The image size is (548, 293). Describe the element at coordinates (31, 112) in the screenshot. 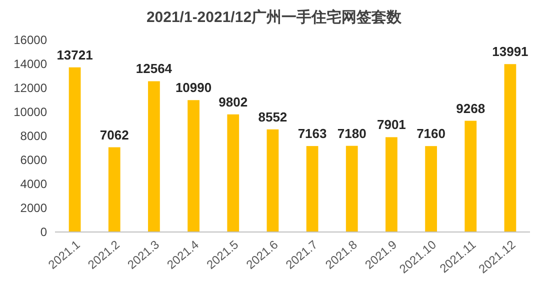

I see `y-tick-label: 10000` at that location.